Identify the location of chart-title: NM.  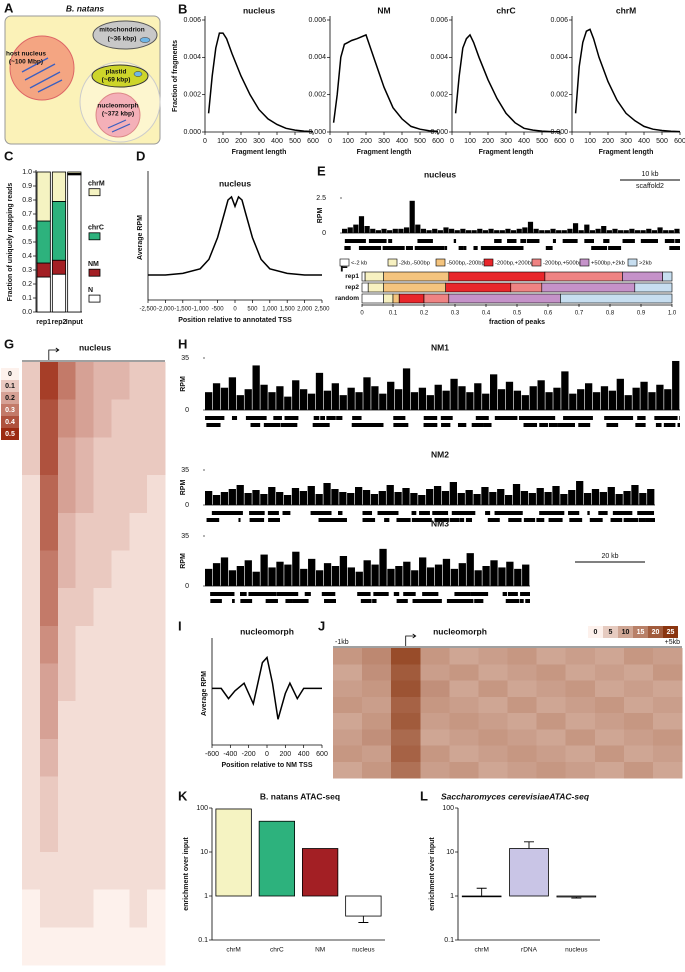
(383, 10).